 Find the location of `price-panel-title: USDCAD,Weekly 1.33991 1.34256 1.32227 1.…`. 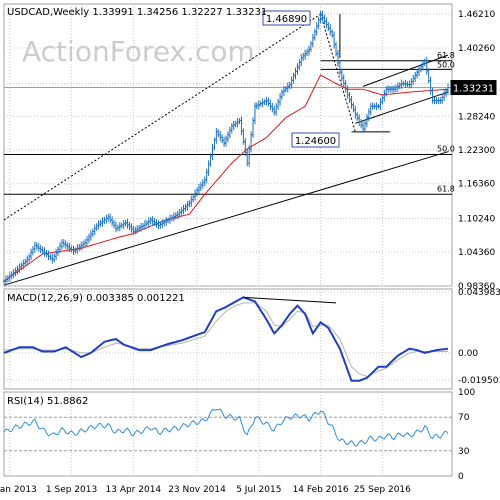

price-panel-title: USDCAD,Weekly 1.33991 1.34256 1.32227 1.… is located at coordinates (137, 12).